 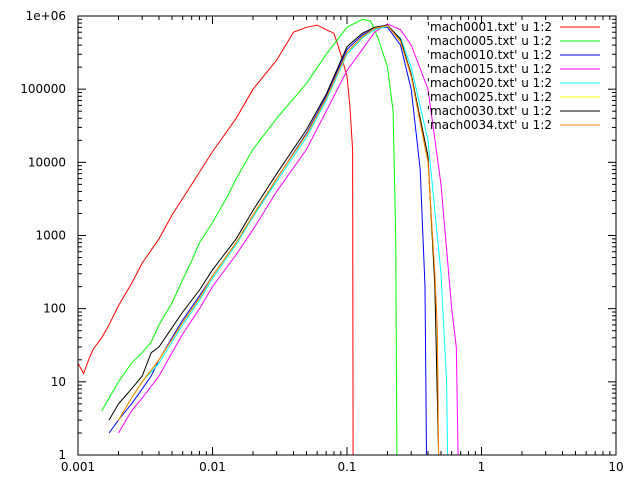 What do you see at coordinates (50, 236) in the screenshot?
I see `y-tick-label: 1000` at bounding box center [50, 236].